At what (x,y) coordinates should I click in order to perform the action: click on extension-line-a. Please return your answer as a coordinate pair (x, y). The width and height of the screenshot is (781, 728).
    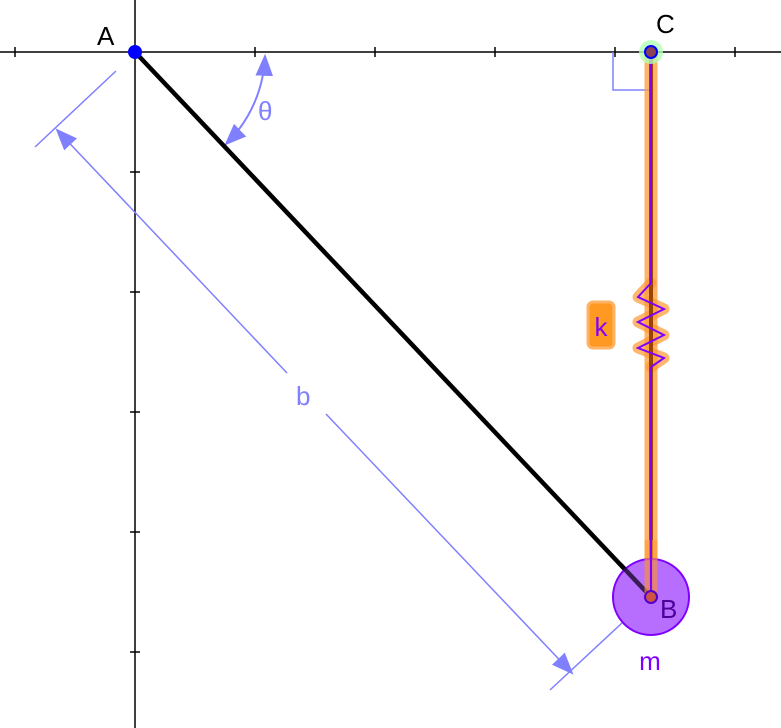
    Looking at the image, I should click on (75, 109).